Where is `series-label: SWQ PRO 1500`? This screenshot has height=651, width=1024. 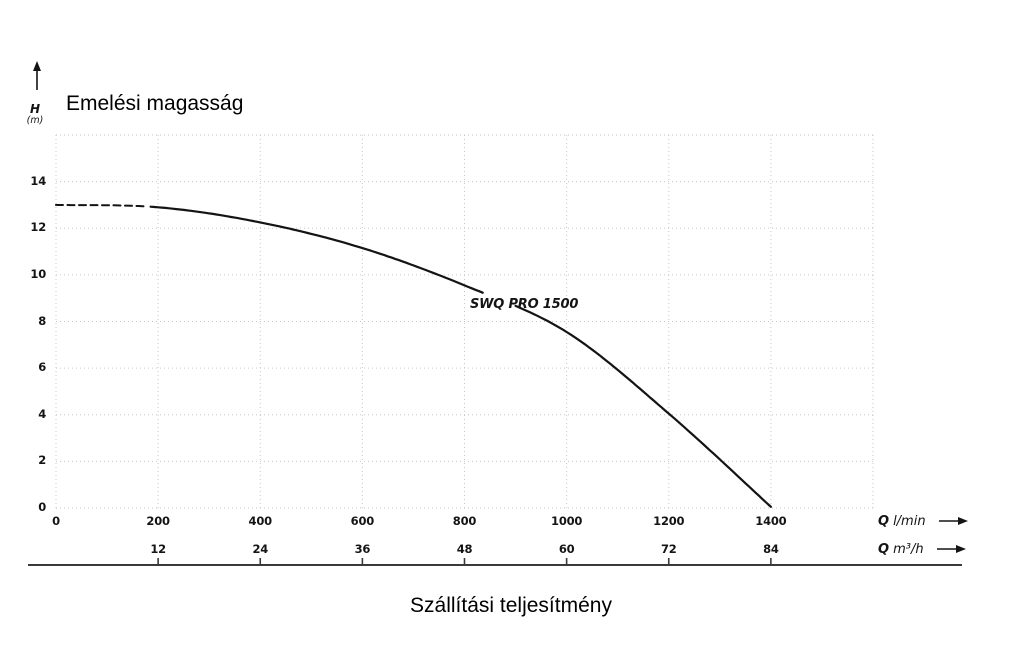
series-label: SWQ PRO 1500 is located at coordinates (524, 304).